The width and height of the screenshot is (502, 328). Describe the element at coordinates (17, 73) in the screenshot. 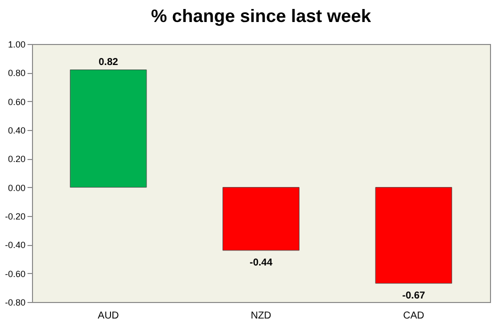

I see `y-tick-label: 0.80` at that location.